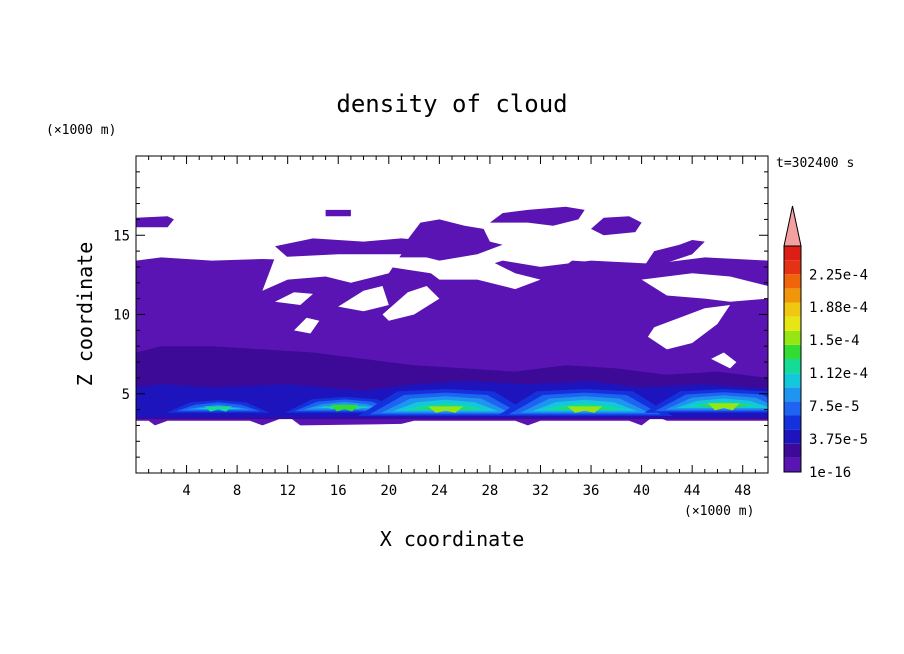 This screenshot has width=904, height=654. I want to click on x-tick-label: 16, so click(338, 491).